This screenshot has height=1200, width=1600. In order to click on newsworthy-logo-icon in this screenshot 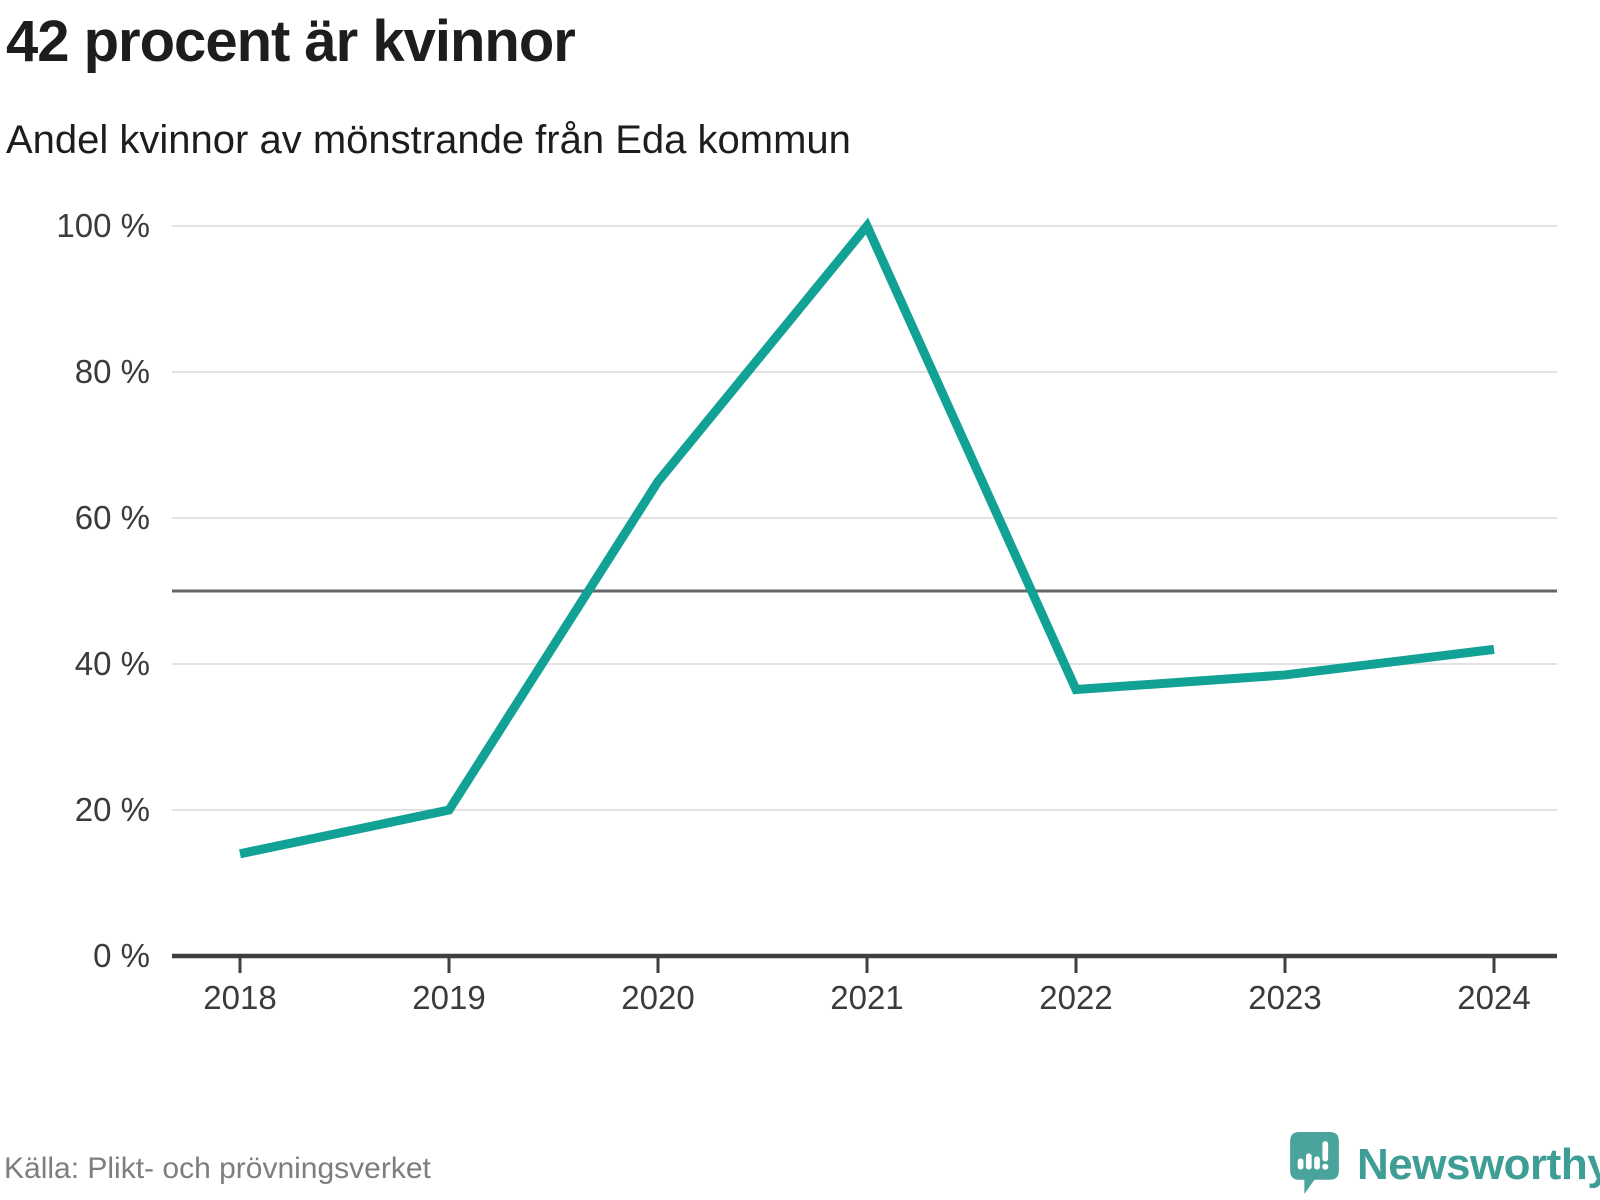, I will do `click(1314, 1163)`.